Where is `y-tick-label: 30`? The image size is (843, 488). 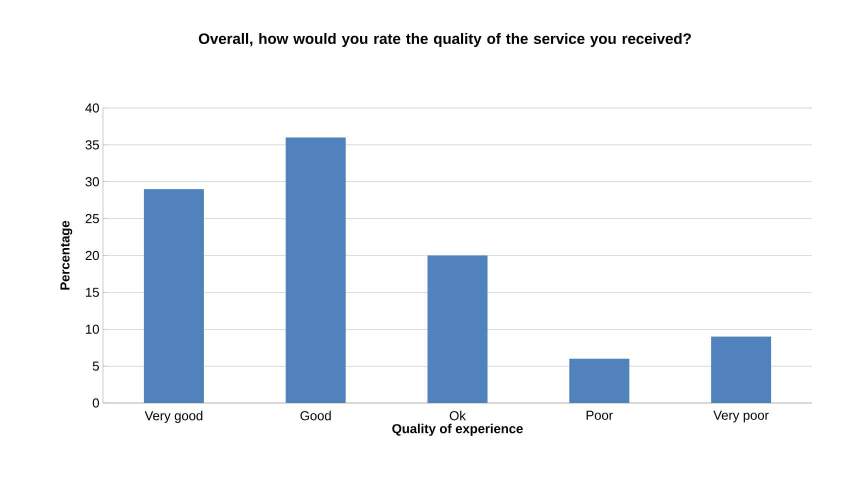 y-tick-label: 30 is located at coordinates (92, 181).